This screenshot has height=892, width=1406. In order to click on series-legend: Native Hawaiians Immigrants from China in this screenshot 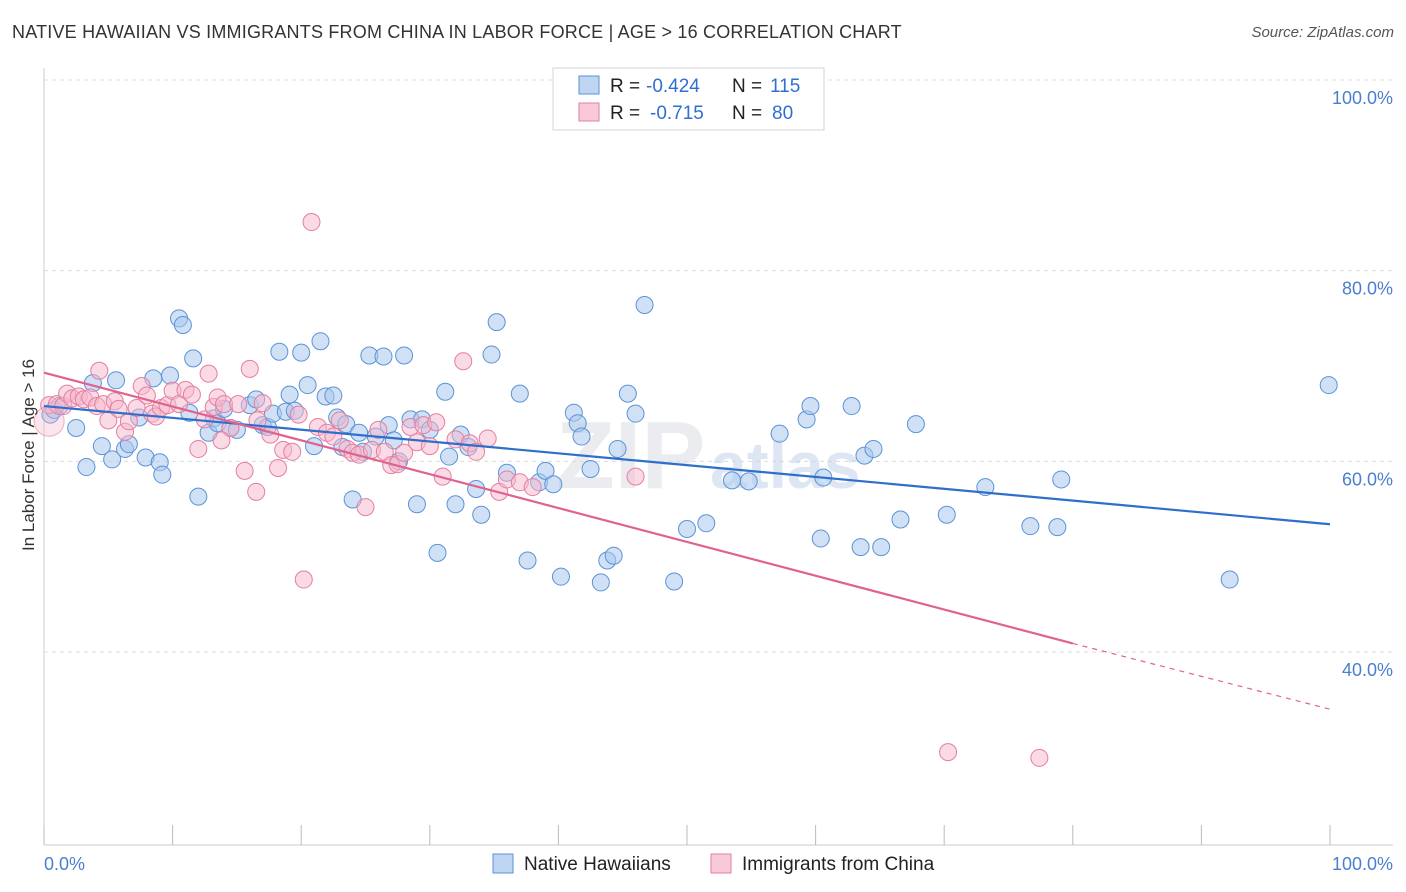, I will do `click(713, 864)`.